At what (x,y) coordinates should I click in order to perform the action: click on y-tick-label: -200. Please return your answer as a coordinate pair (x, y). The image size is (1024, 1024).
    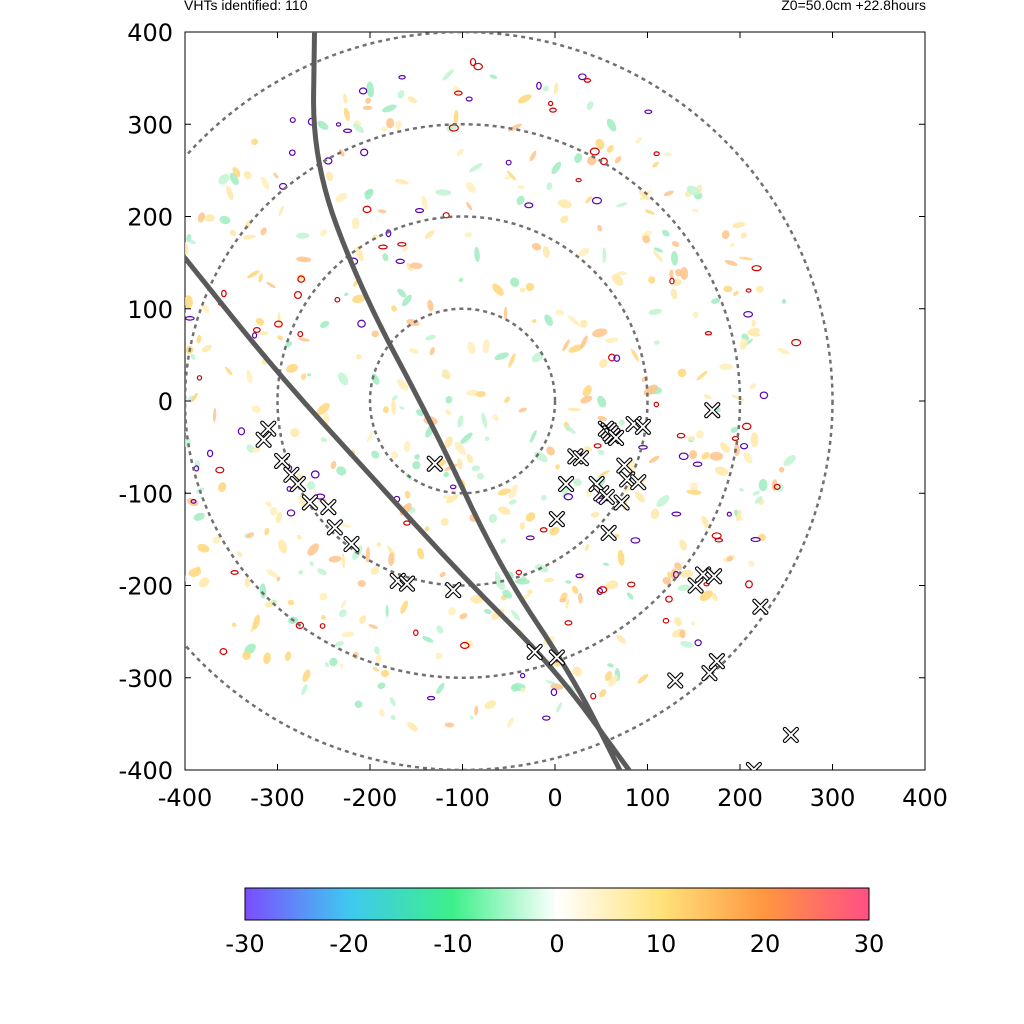
    Looking at the image, I should click on (146, 587).